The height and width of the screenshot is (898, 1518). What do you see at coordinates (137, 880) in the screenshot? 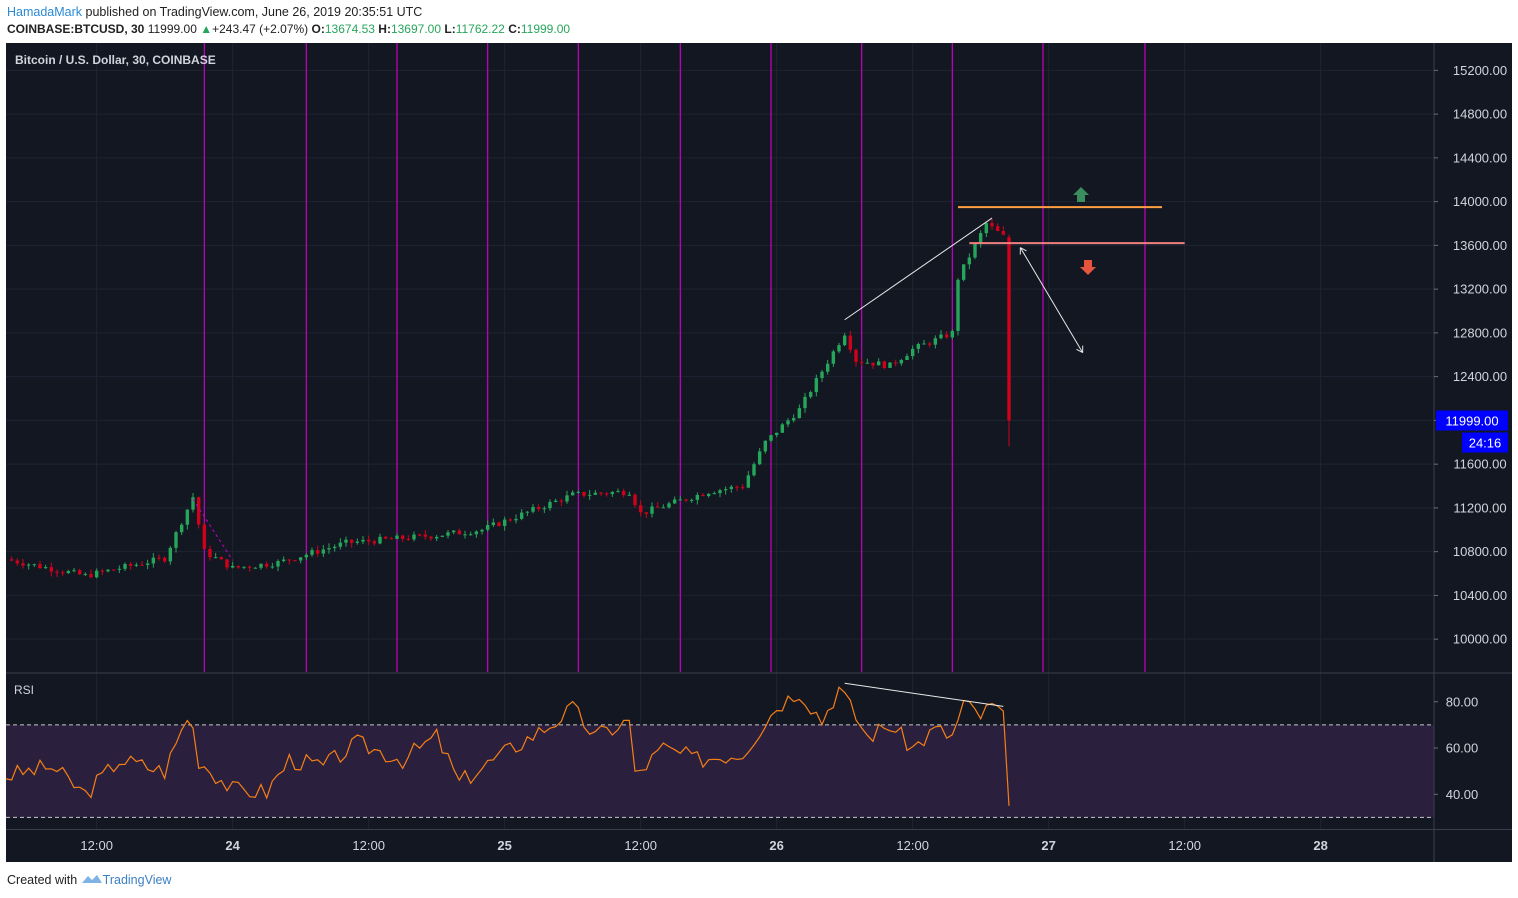
I see `tradingview-link: TradingView` at bounding box center [137, 880].